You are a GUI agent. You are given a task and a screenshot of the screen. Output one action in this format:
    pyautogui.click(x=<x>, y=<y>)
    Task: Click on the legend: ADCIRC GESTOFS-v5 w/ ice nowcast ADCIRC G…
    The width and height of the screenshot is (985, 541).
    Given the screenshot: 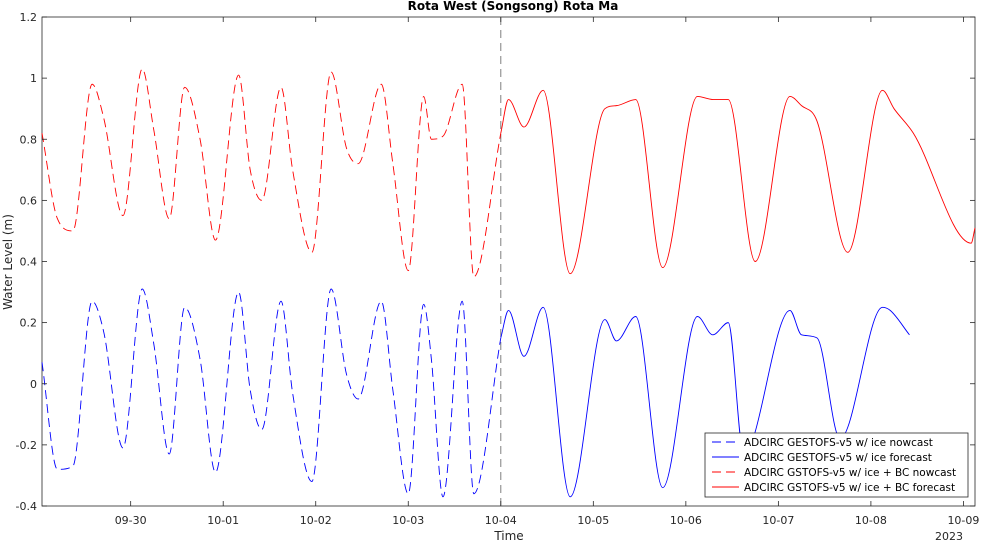 What is the action you would take?
    pyautogui.click(x=836, y=465)
    